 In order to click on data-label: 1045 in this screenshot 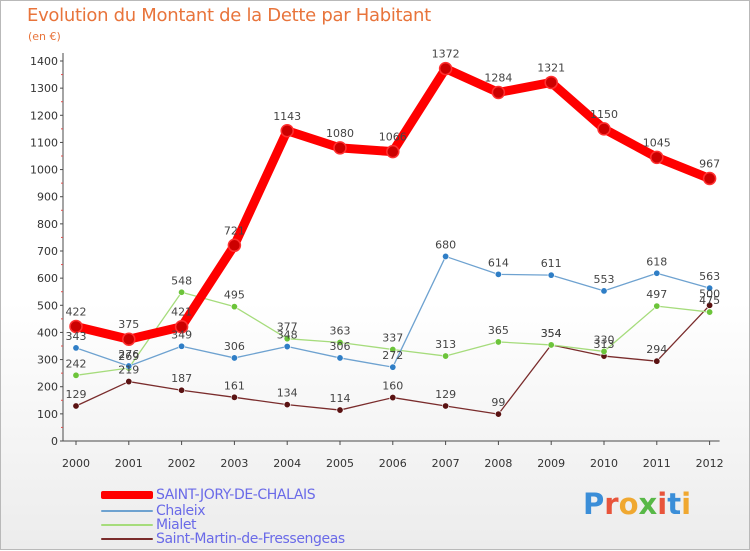, I will do `click(657, 142)`.